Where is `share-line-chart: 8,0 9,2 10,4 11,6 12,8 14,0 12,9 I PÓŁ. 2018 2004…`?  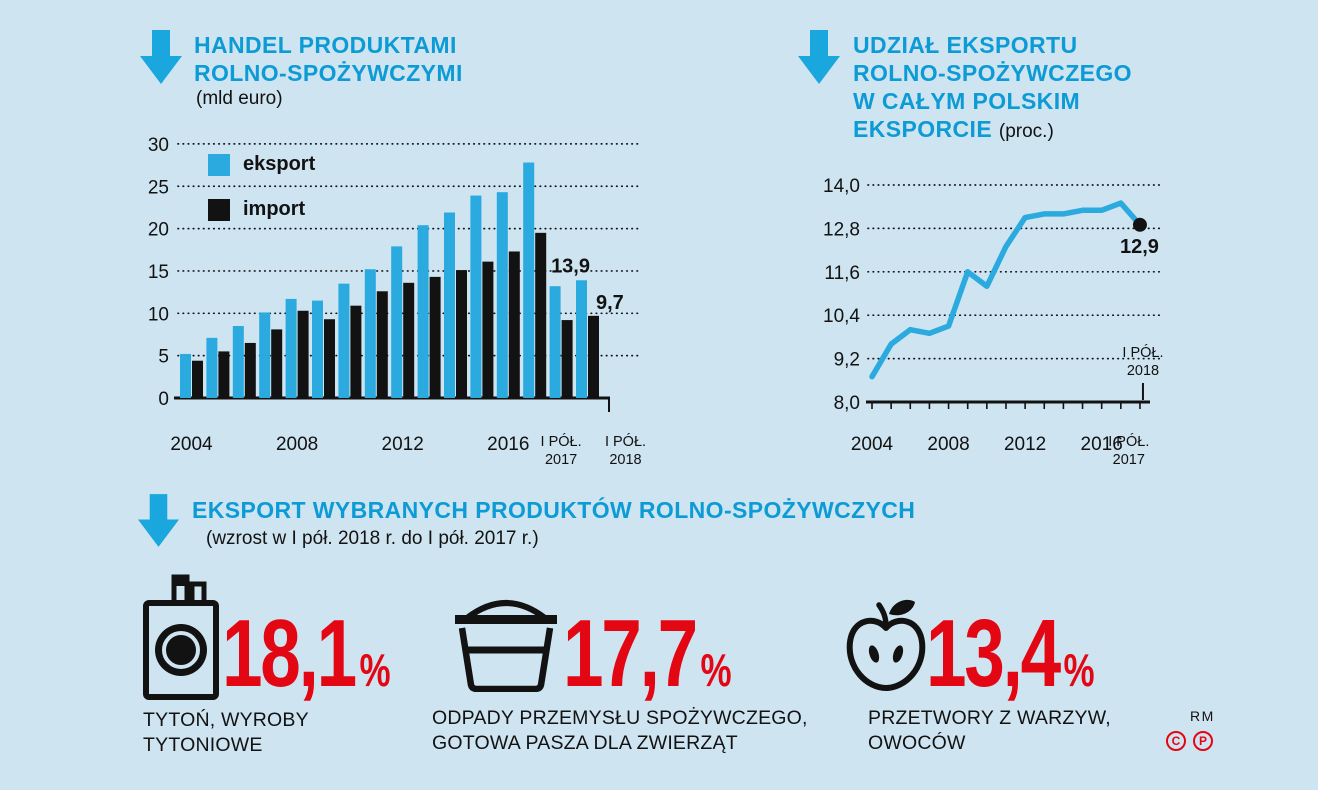 share-line-chart: 8,0 9,2 10,4 11,6 12,8 14,0 12,9 I PÓŁ. 2018 2004… is located at coordinates (993, 322).